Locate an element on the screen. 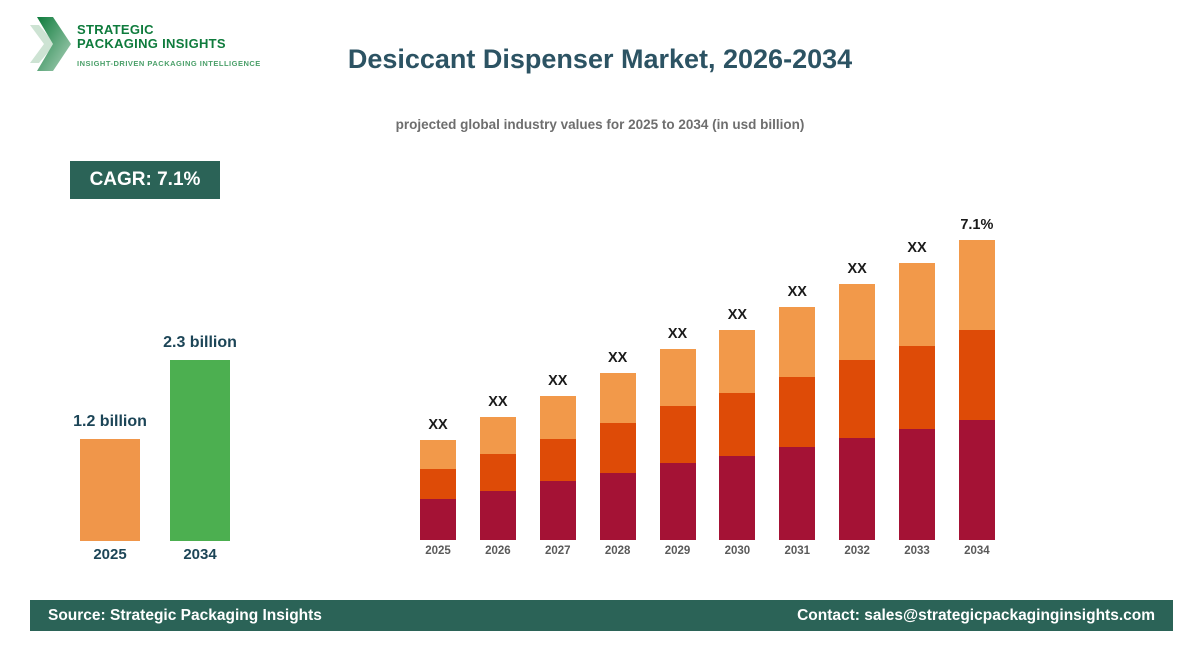 The width and height of the screenshot is (1200, 650). x-axis-label: 2025 is located at coordinates (438, 551).